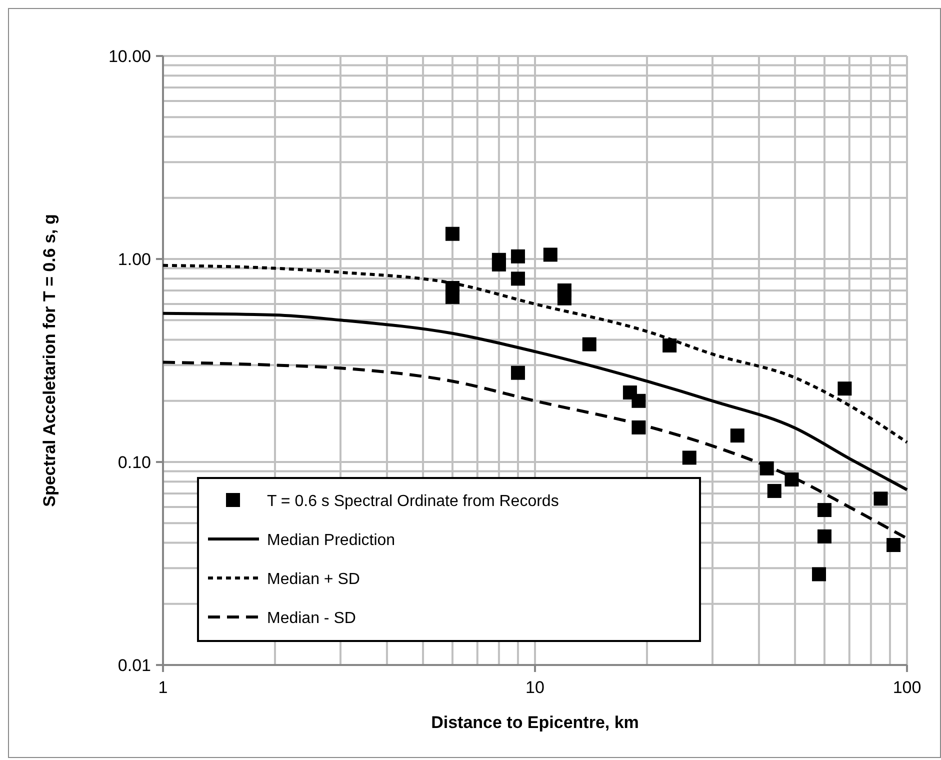 The width and height of the screenshot is (941, 760). Describe the element at coordinates (331, 540) in the screenshot. I see `legend-label: Median Prediction` at that location.